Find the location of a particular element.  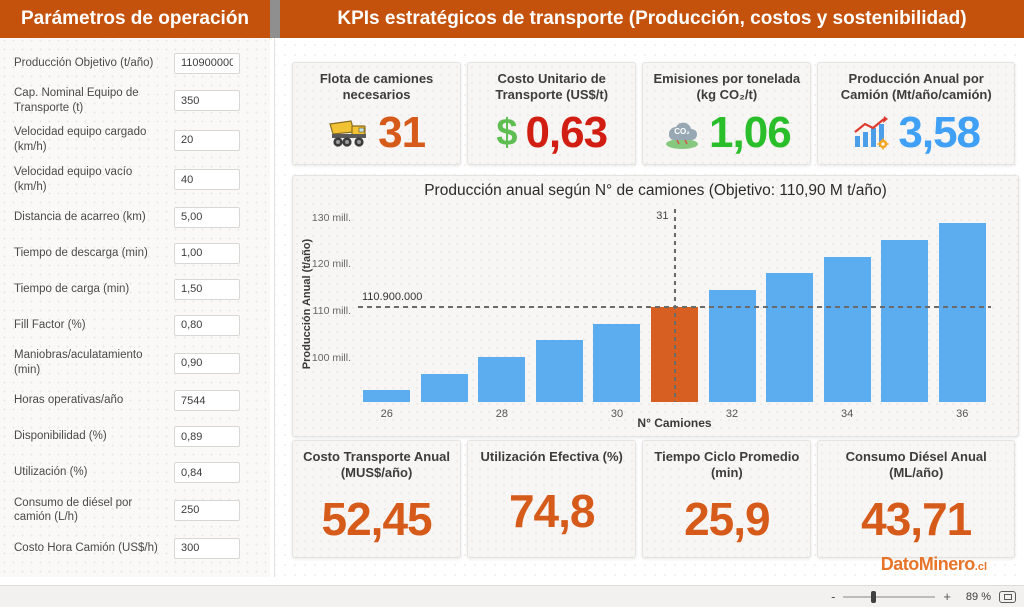

parameter-row: Velocidad equipo vacío (km/h) is located at coordinates (127, 179).